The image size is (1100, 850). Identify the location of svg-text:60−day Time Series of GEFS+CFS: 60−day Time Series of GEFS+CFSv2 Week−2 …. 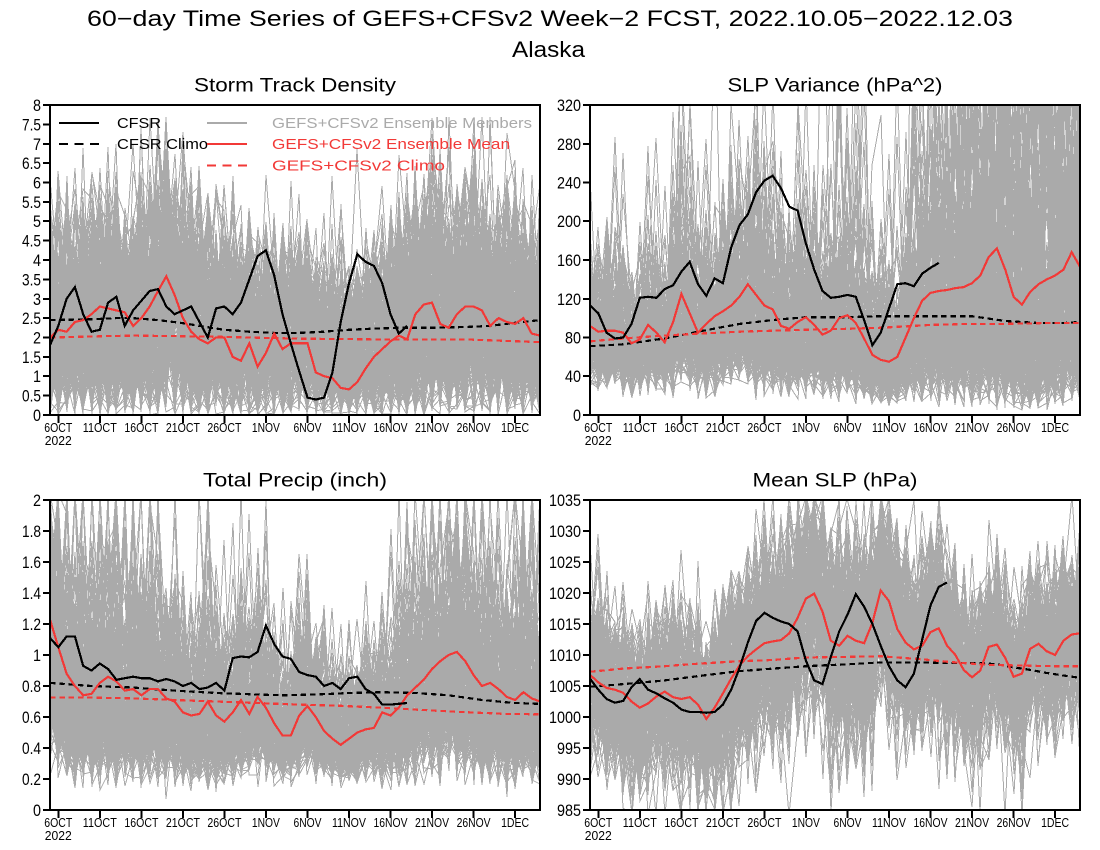
(550, 18).